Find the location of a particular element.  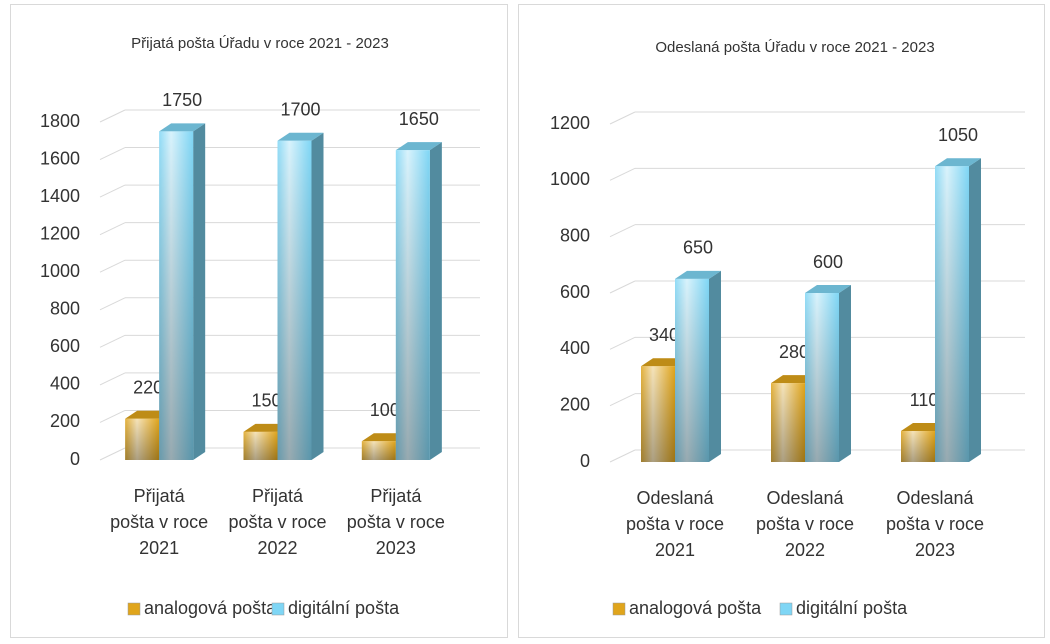

x-tick-label: Odeslaná pošta v roce 2021 is located at coordinates (675, 524).